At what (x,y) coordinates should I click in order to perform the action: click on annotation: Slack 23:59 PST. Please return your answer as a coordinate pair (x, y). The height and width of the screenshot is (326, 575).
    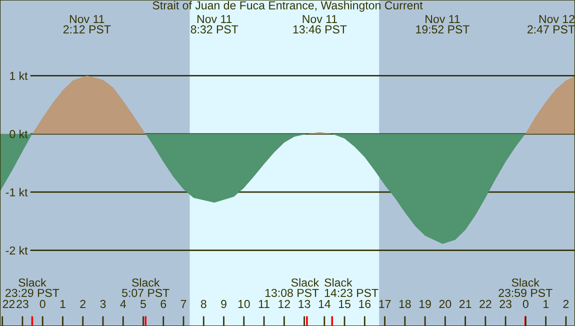
    Looking at the image, I should click on (525, 287).